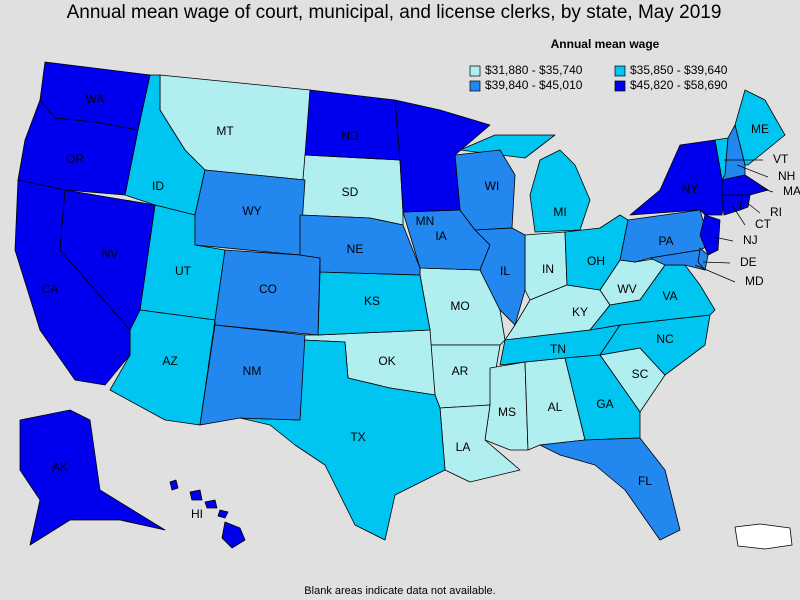 The width and height of the screenshot is (800, 600). Describe the element at coordinates (555, 407) in the screenshot. I see `state-label: AL` at that location.